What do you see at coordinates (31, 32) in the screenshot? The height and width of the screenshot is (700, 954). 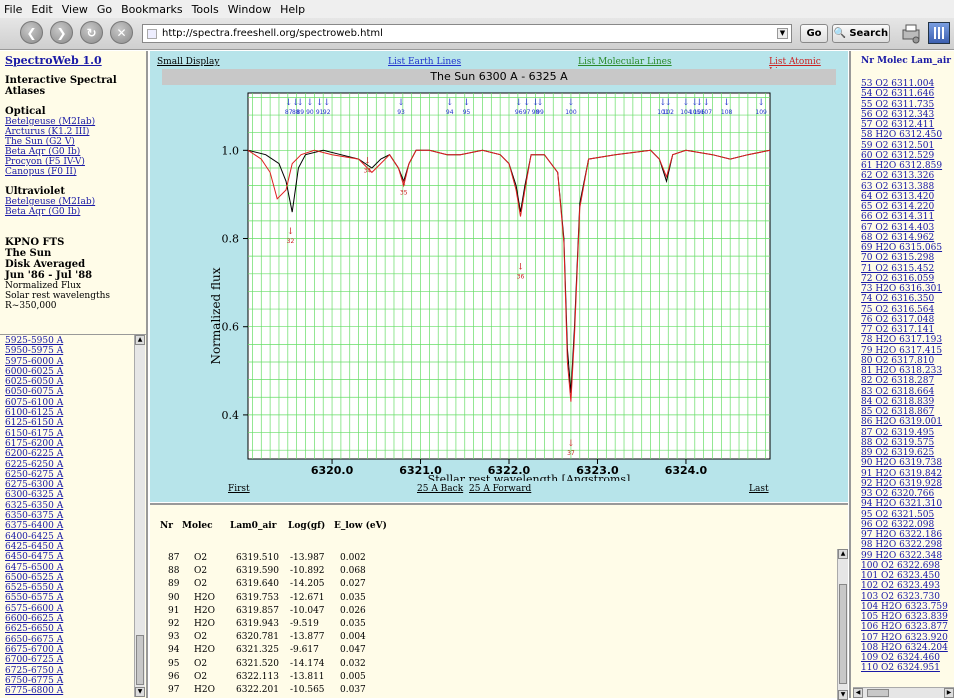 I see `back-icon: ❮` at bounding box center [31, 32].